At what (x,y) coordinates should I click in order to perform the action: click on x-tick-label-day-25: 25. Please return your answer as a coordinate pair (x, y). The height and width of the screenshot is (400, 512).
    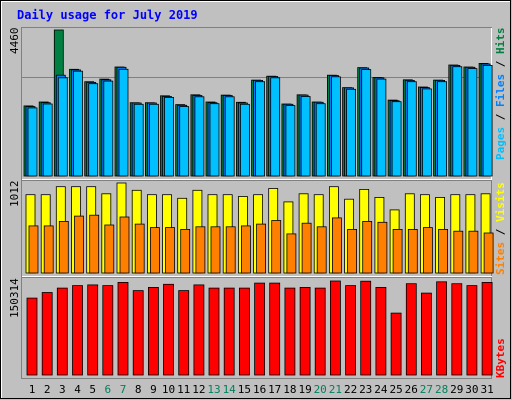
    Looking at the image, I should click on (395, 389).